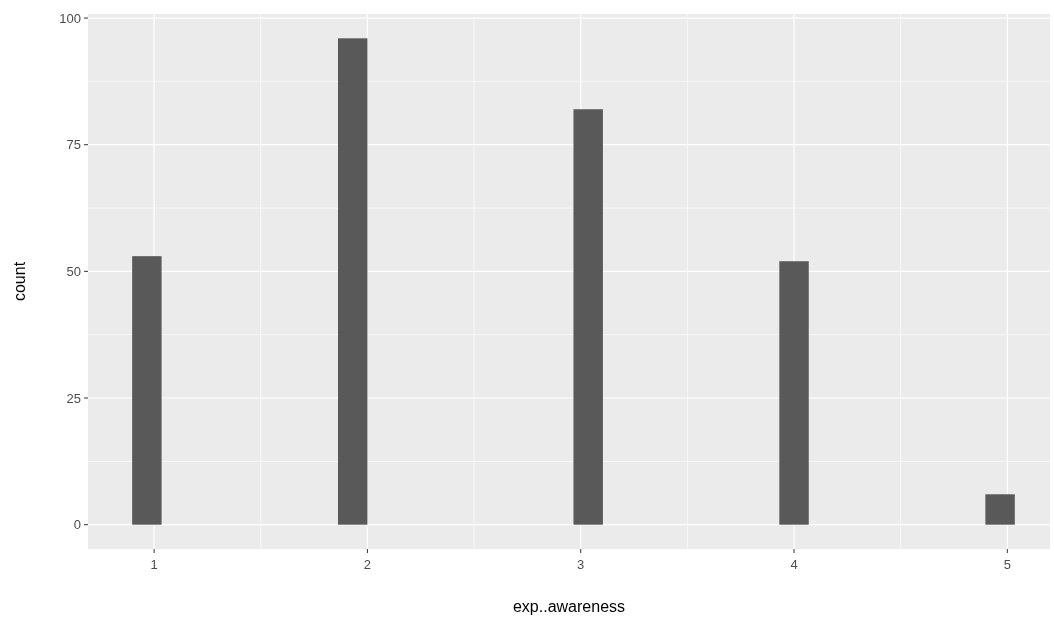 The image size is (1054, 631). Describe the element at coordinates (367, 564) in the screenshot. I see `x-tick-label: 2` at that location.